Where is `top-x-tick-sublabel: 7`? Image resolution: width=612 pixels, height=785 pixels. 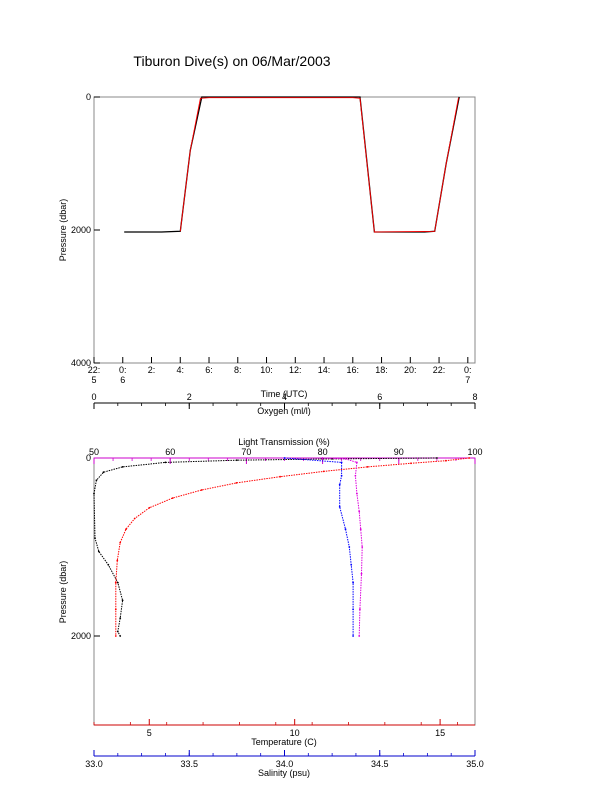 top-x-tick-sublabel: 7 is located at coordinates (467, 380).